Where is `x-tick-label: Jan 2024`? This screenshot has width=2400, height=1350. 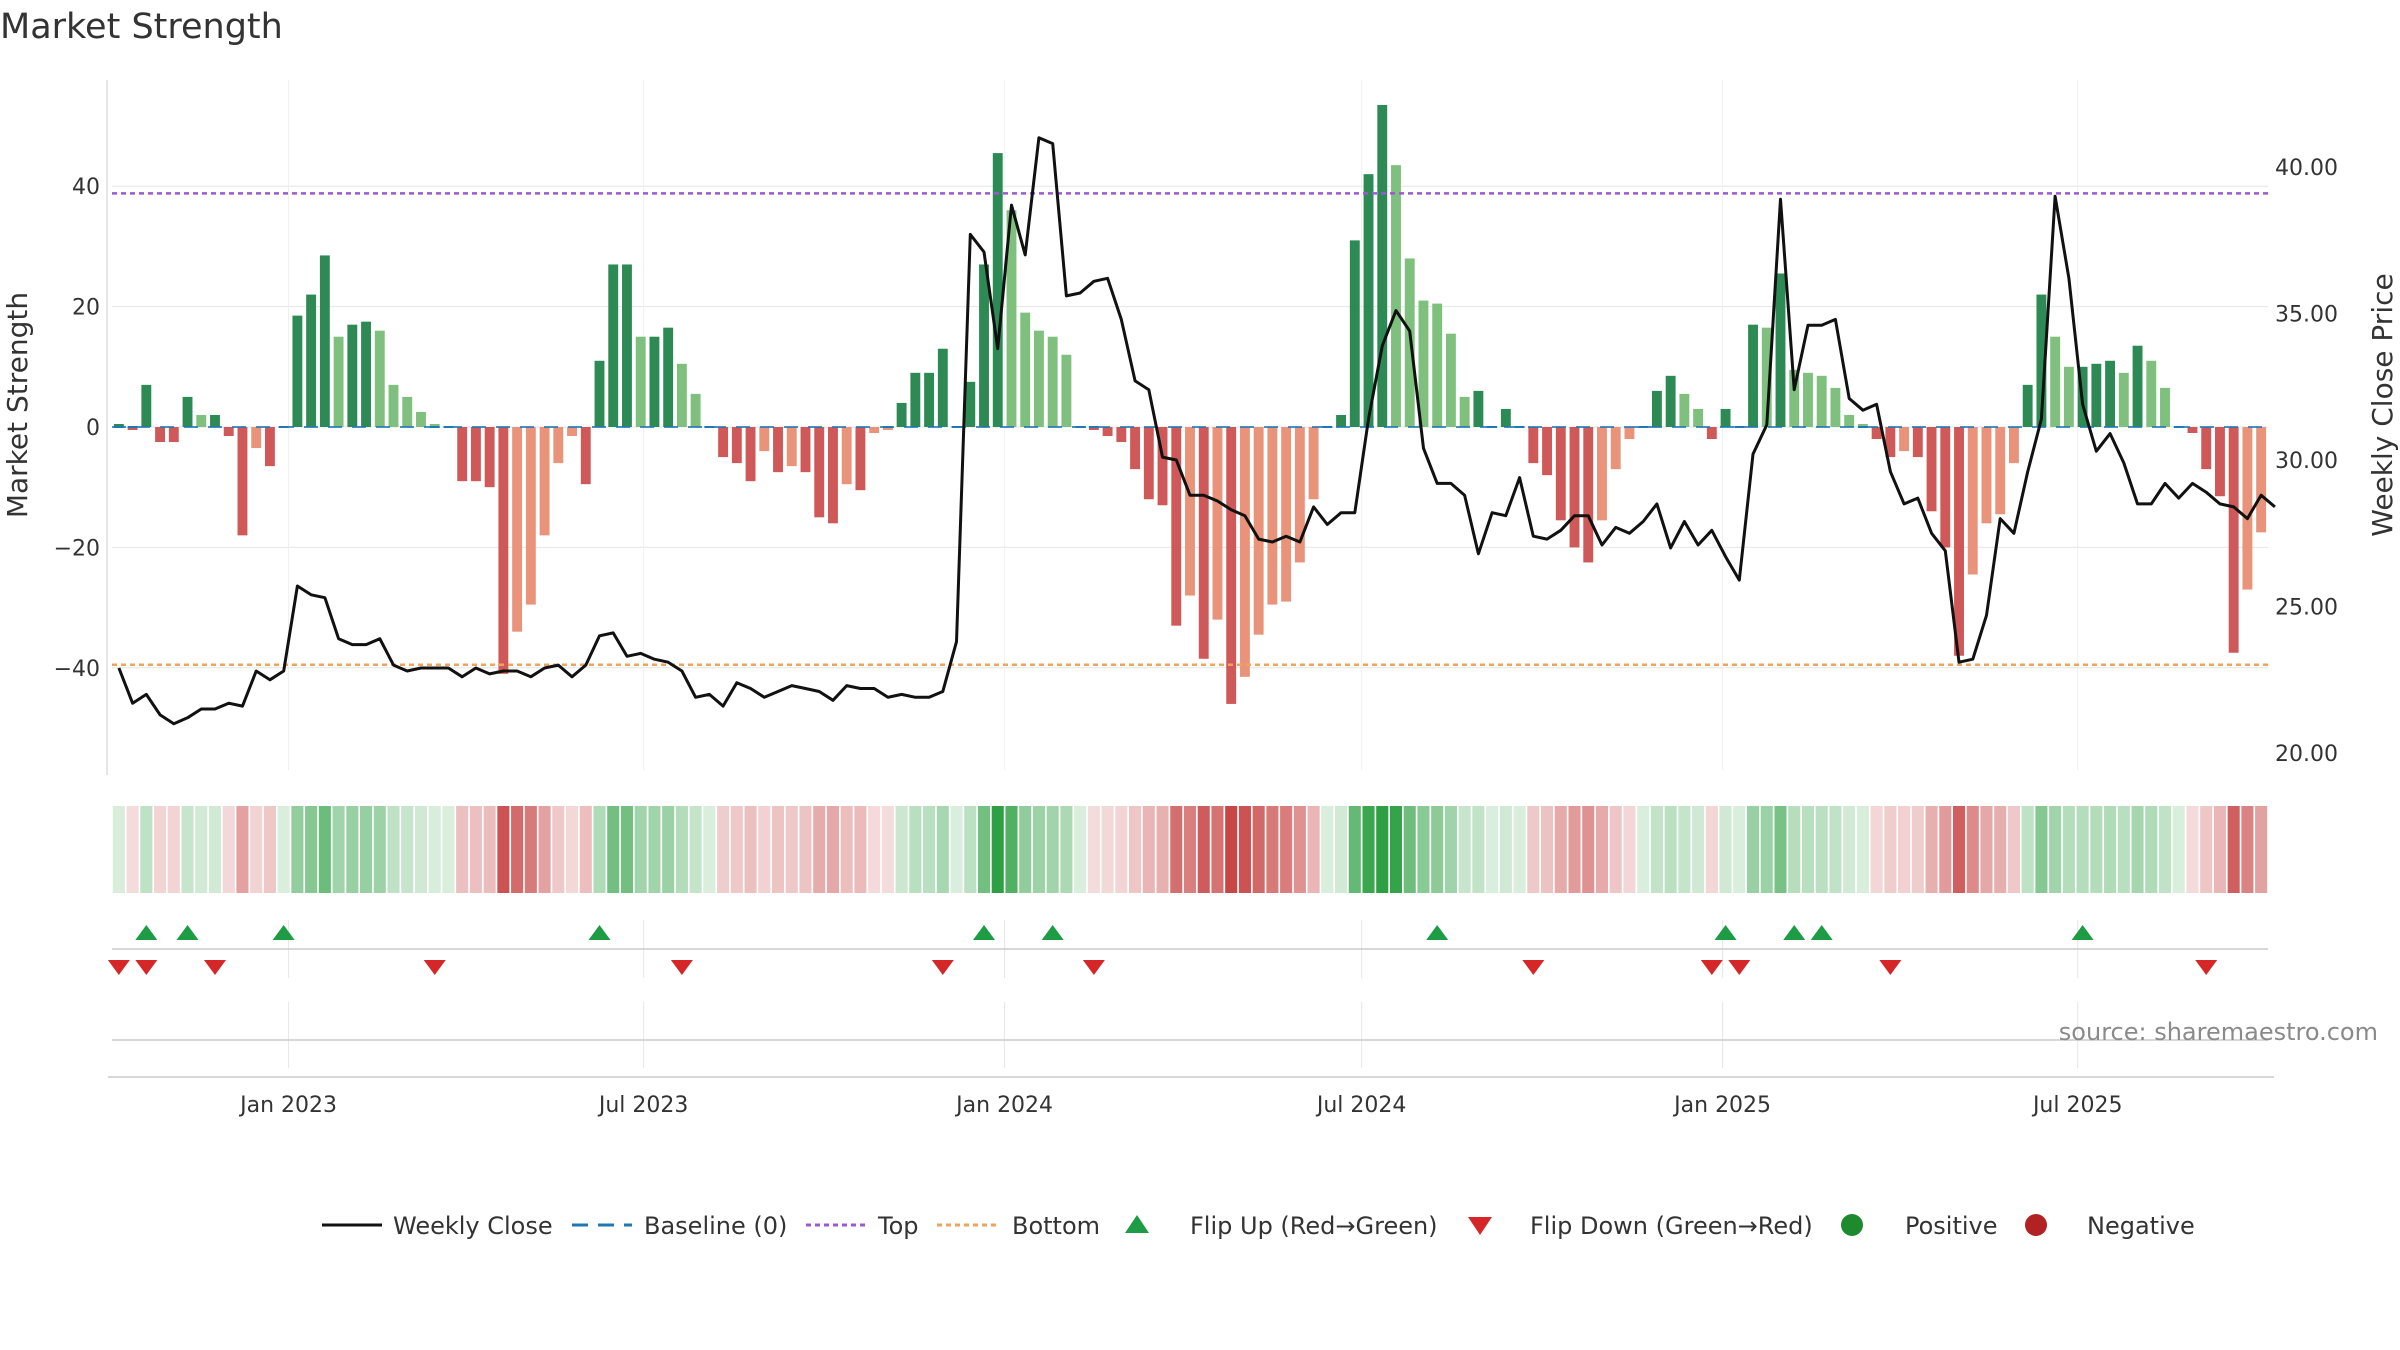
x-tick-label: Jan 2024 is located at coordinates (1003, 1105).